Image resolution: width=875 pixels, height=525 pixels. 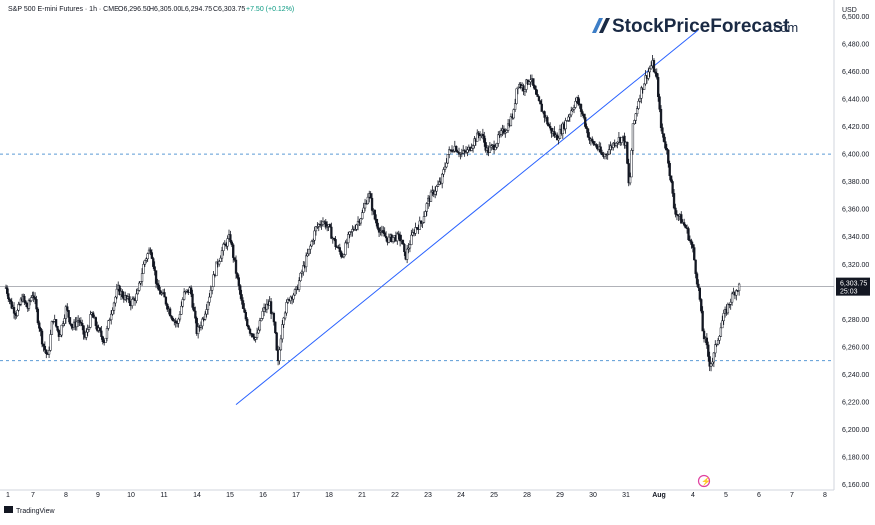 I want to click on event-marker: ⚡, so click(x=704, y=481).